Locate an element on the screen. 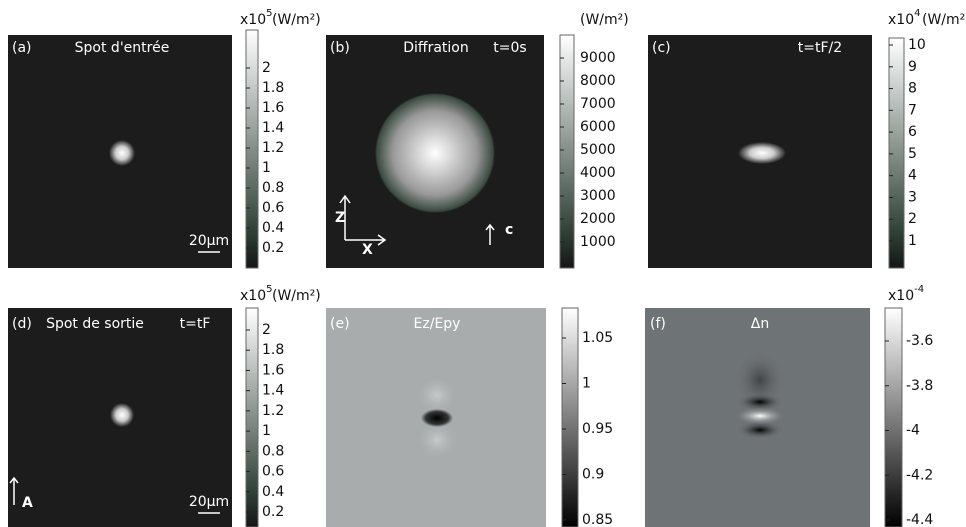 Image resolution: width=966 pixels, height=527 pixels. panel-label: (d) is located at coordinates (22, 324).